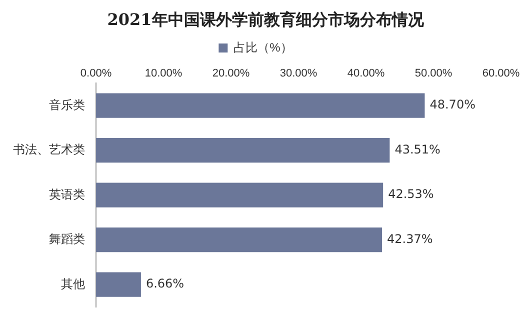 This screenshot has width=531, height=333. I want to click on data-label: 6.66%, so click(165, 283).